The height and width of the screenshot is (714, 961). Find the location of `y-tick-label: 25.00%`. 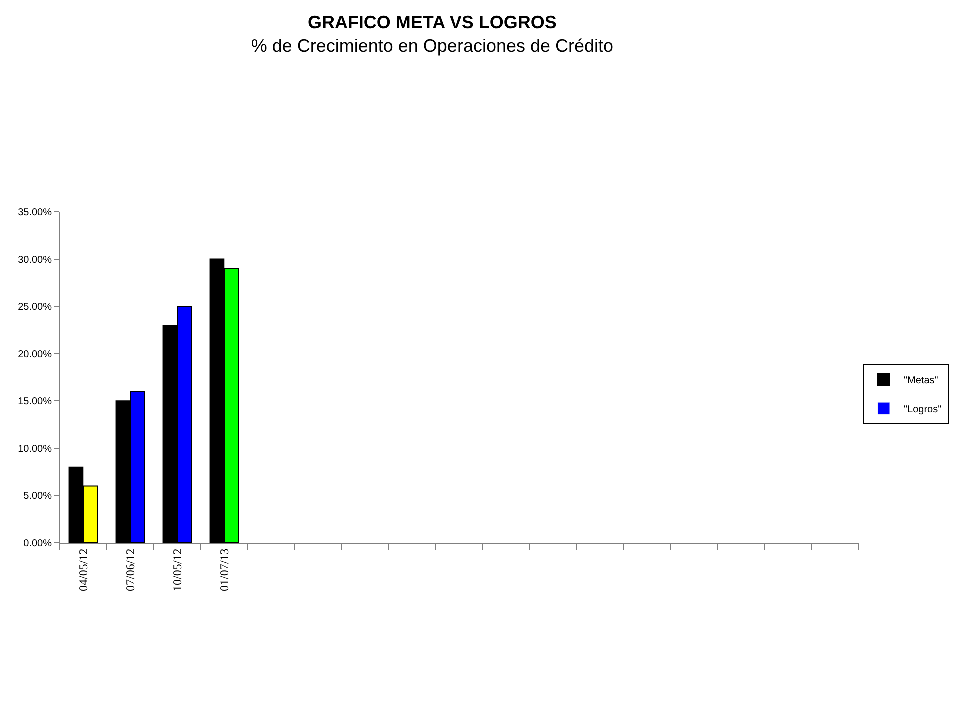

y-tick-label: 25.00% is located at coordinates (35, 308).